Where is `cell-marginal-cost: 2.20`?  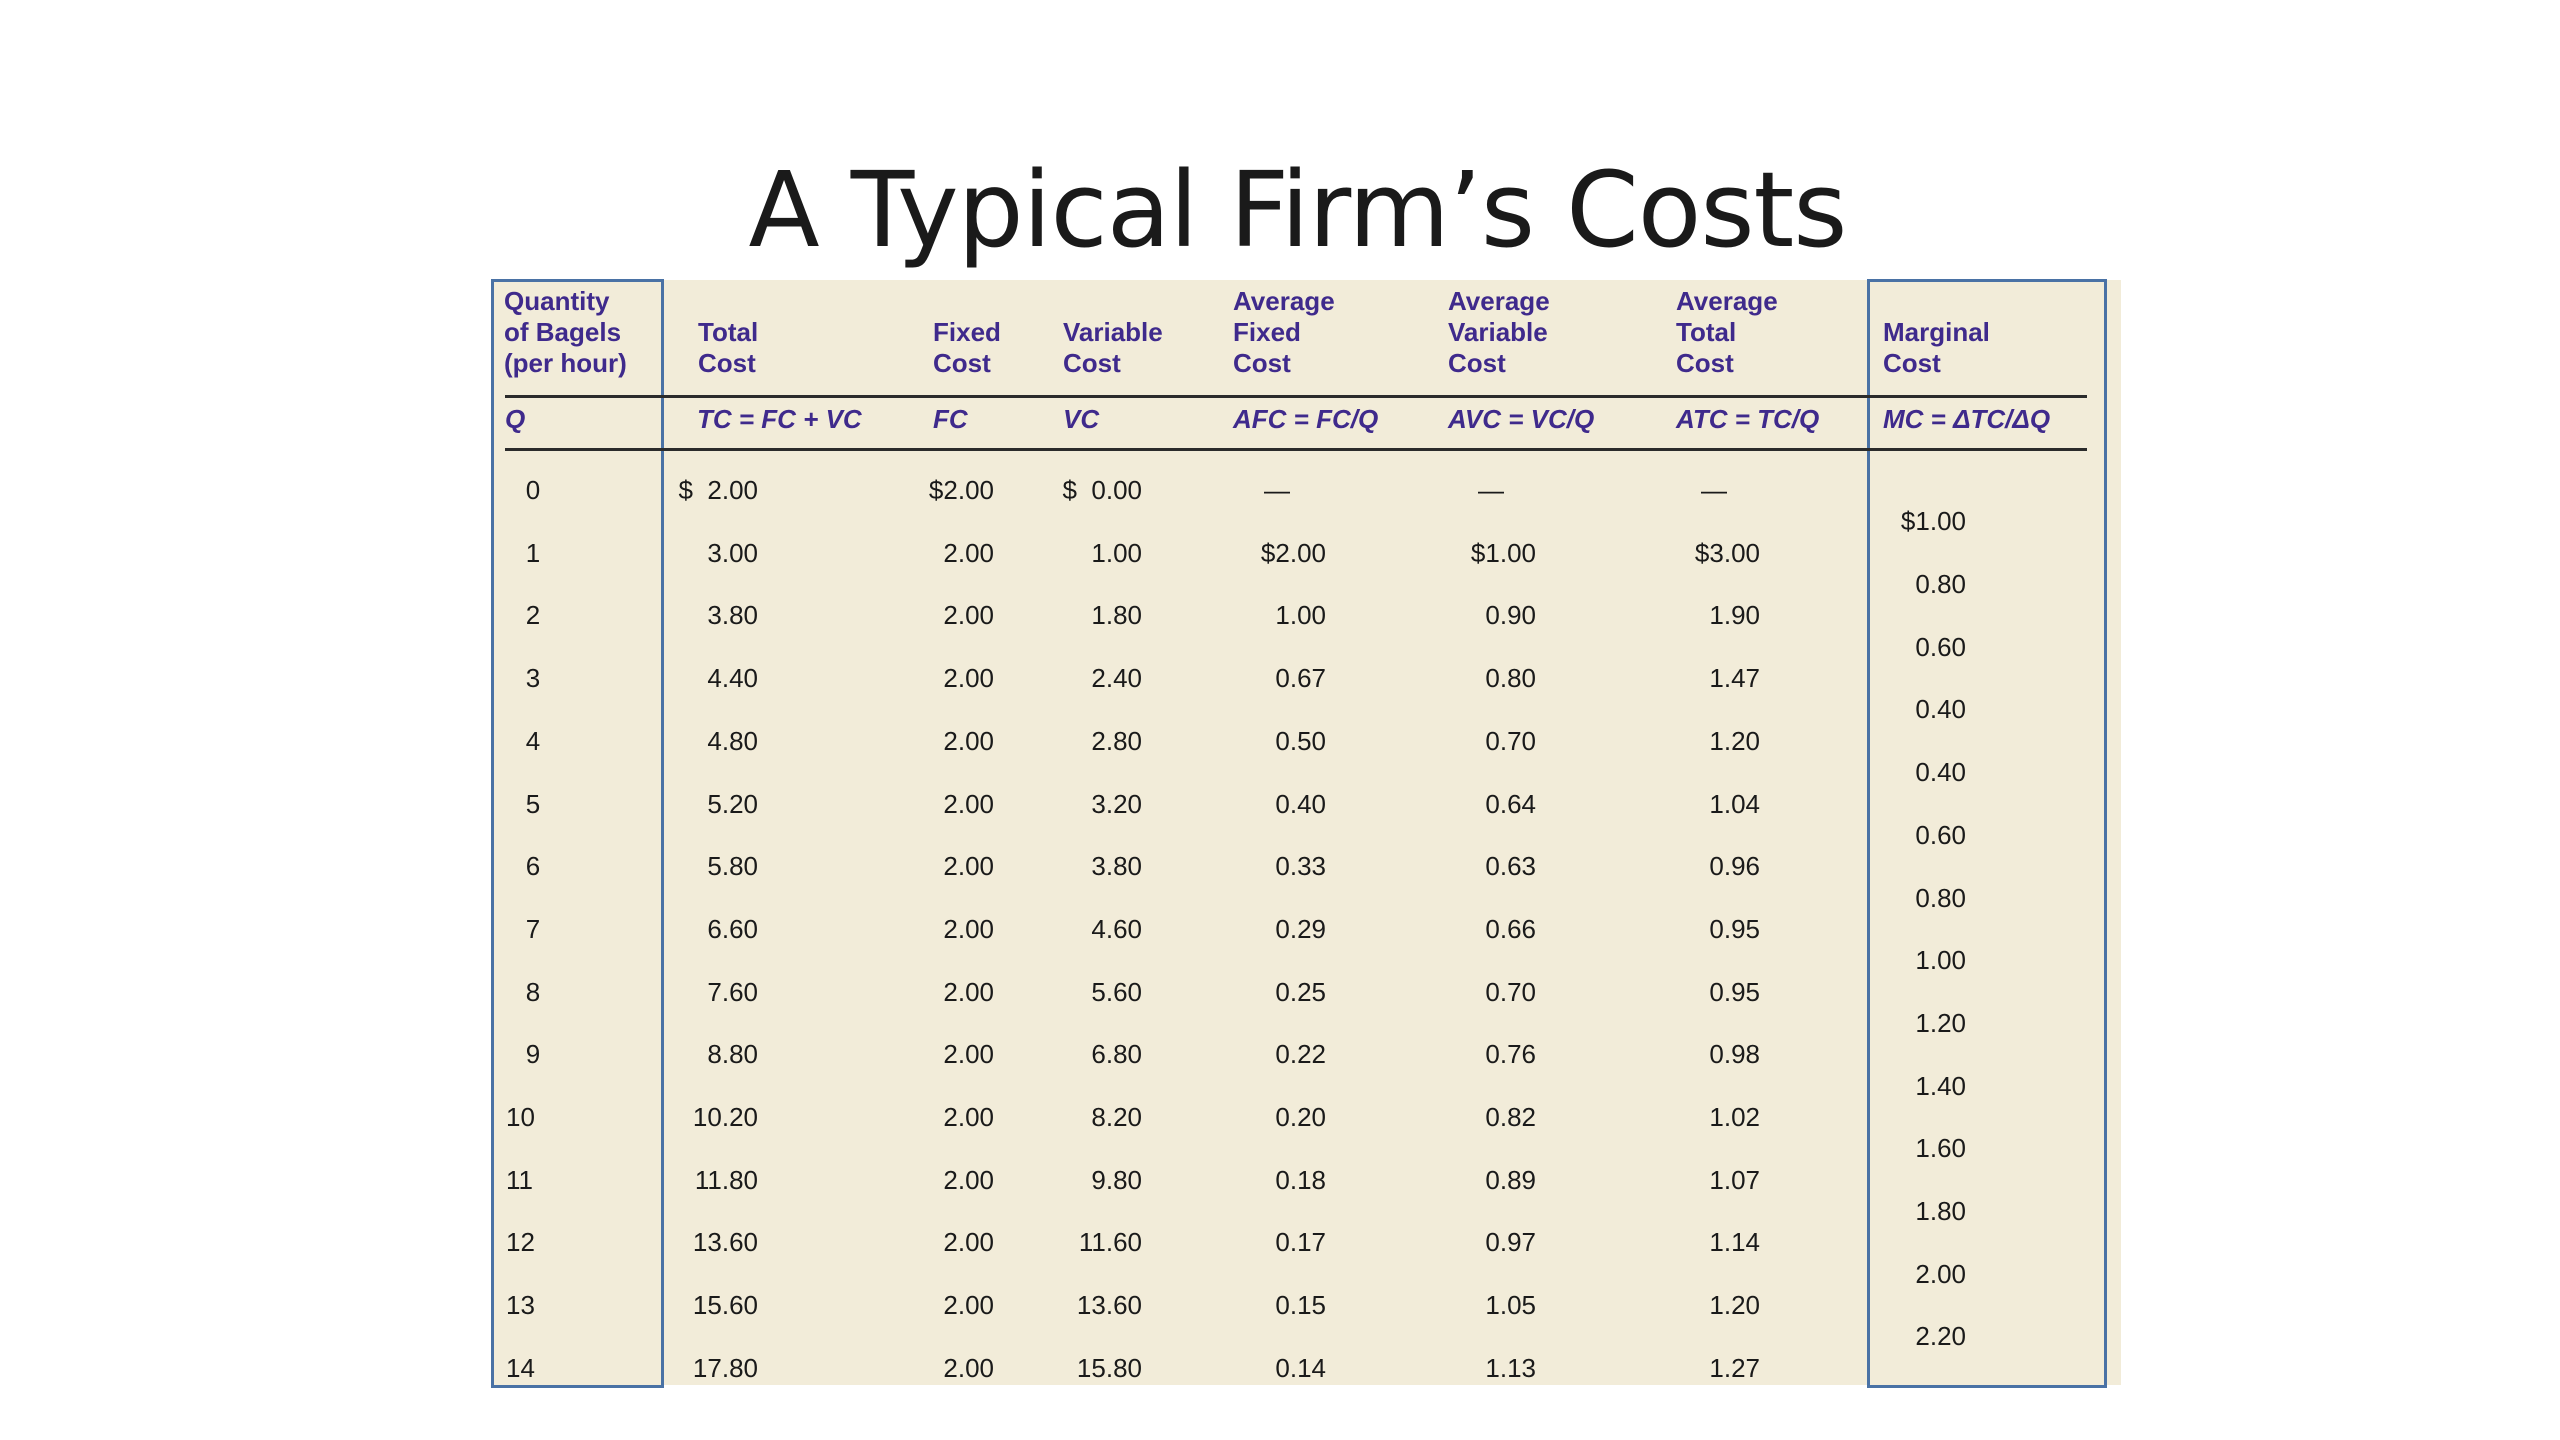 cell-marginal-cost: 2.20 is located at coordinates (1940, 1336).